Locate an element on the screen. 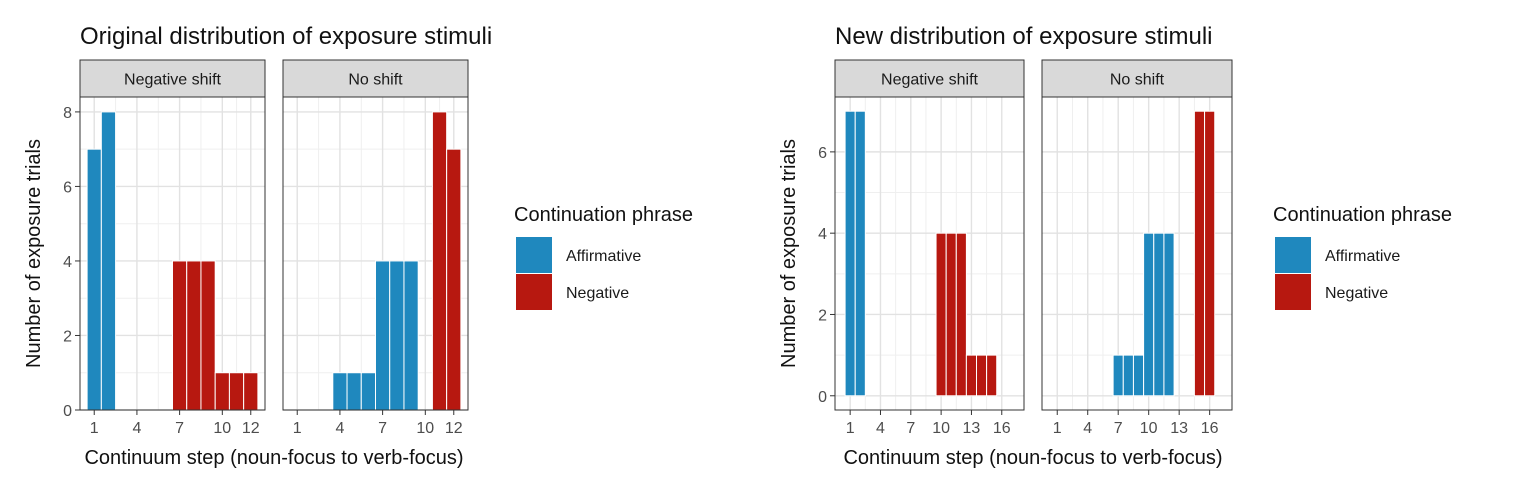 The height and width of the screenshot is (482, 1526). facet-panel-2: No shift 1 4 7 10 13 16 is located at coordinates (1137, 248).